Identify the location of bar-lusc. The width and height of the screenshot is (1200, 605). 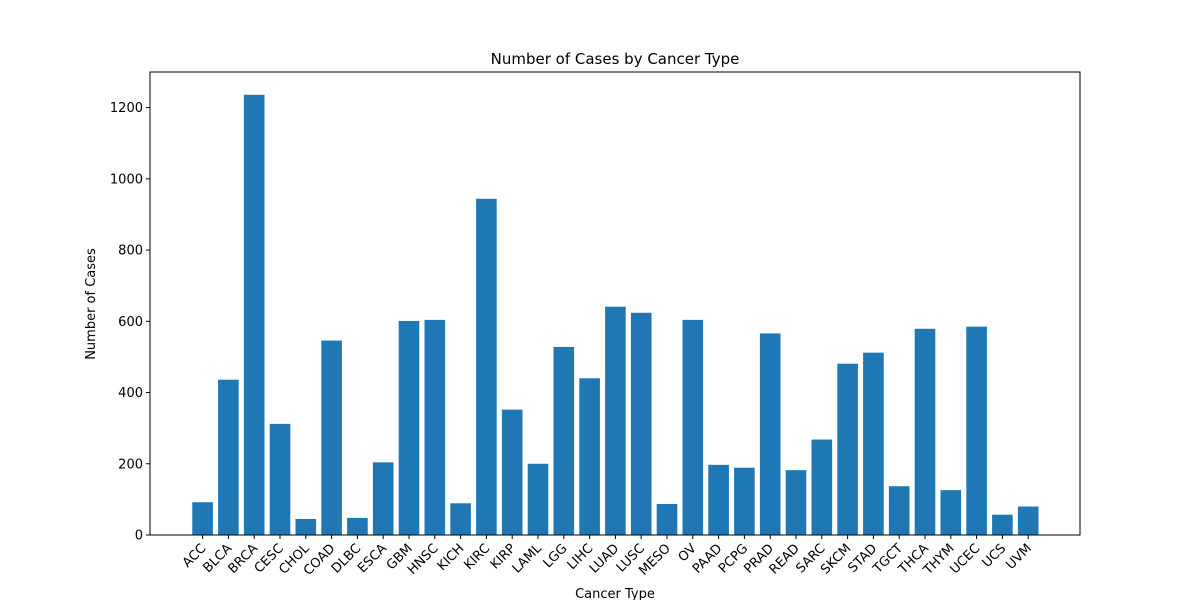
(641, 423).